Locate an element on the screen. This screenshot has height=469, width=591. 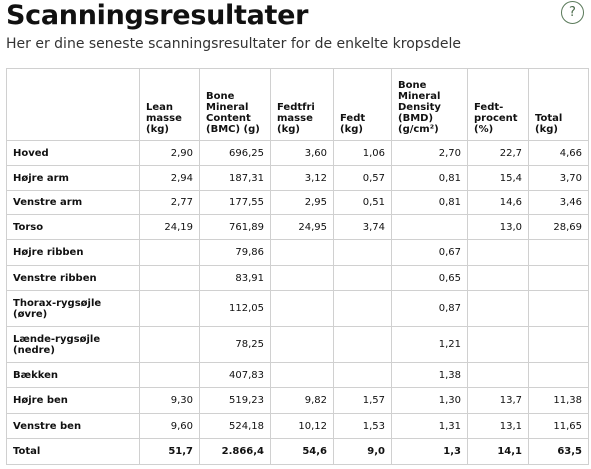
row: Lænde-rygsøjle (nedre) 78,25 1,21 is located at coordinates (297, 344).